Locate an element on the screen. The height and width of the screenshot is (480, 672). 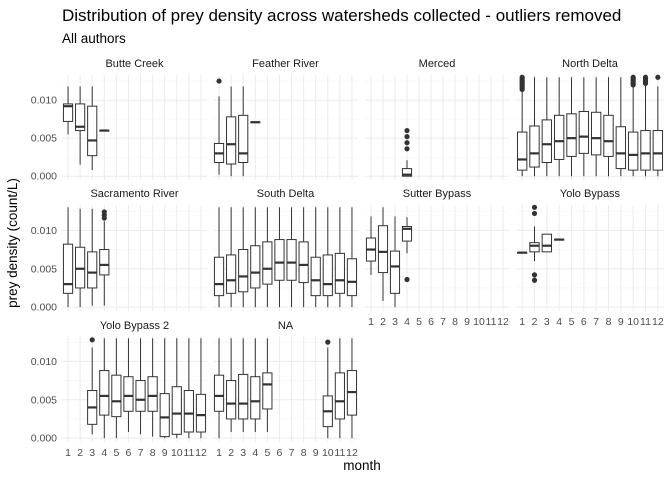
strip-label: Feather River is located at coordinates (285, 64).